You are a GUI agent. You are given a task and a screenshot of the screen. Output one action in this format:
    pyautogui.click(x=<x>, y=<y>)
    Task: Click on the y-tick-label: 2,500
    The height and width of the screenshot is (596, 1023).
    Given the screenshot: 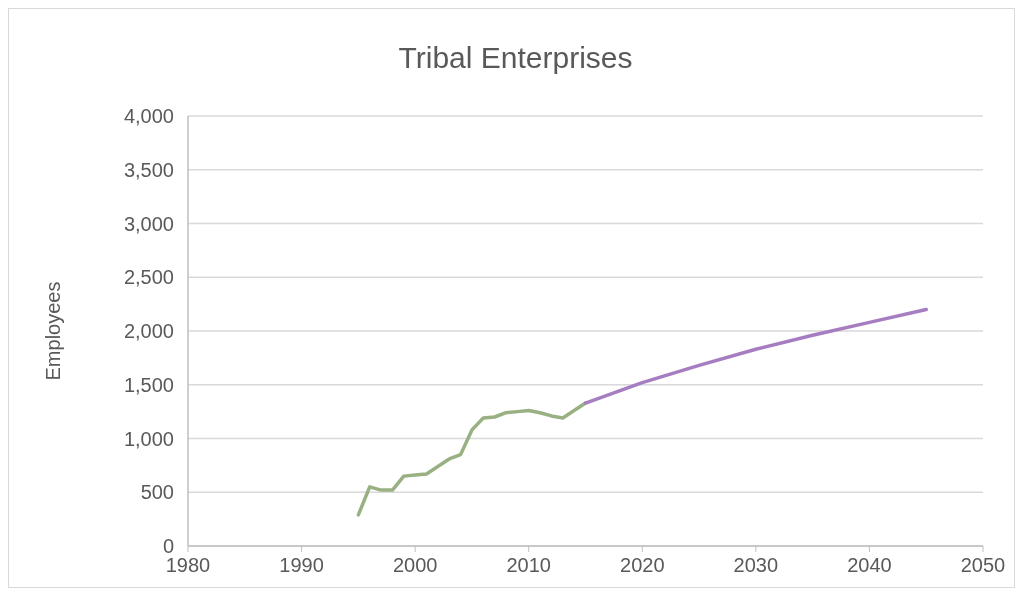 What is the action you would take?
    pyautogui.click(x=148, y=277)
    